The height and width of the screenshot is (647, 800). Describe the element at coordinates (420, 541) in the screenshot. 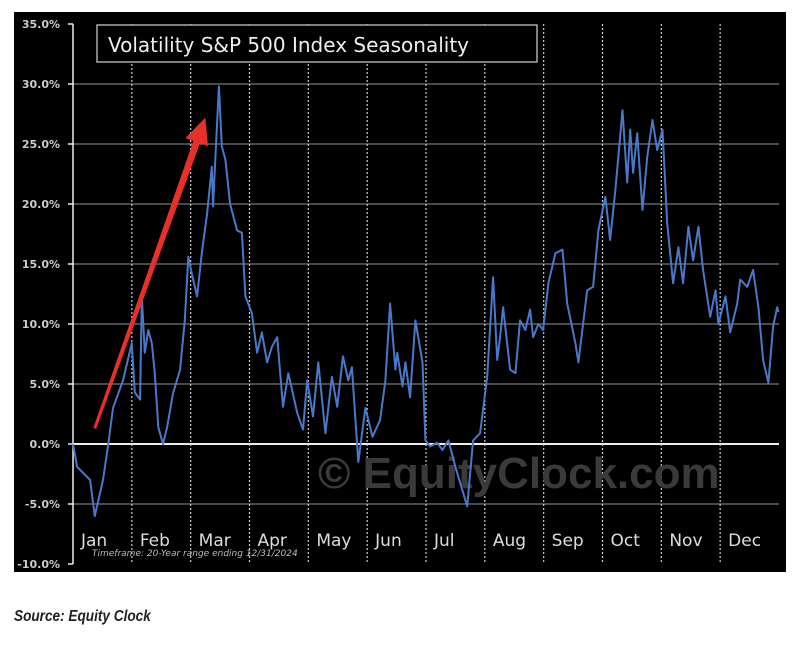

I see `x-axis: Jan Feb Mar Apr May Jun Jul Aug Sep Oct Nov Dec` at that location.